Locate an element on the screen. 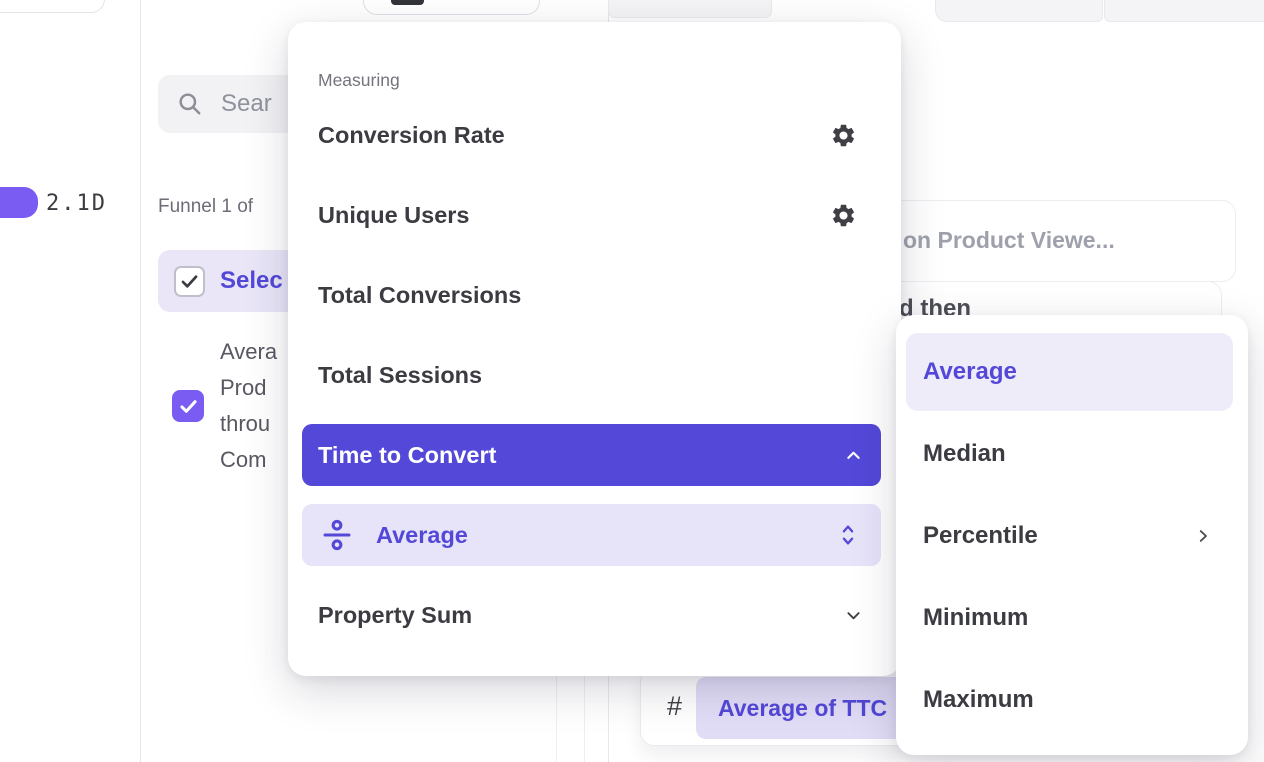 Image resolution: width=1264 pixels, height=762 pixels. menu-item-label: Time to Convert is located at coordinates (407, 454).